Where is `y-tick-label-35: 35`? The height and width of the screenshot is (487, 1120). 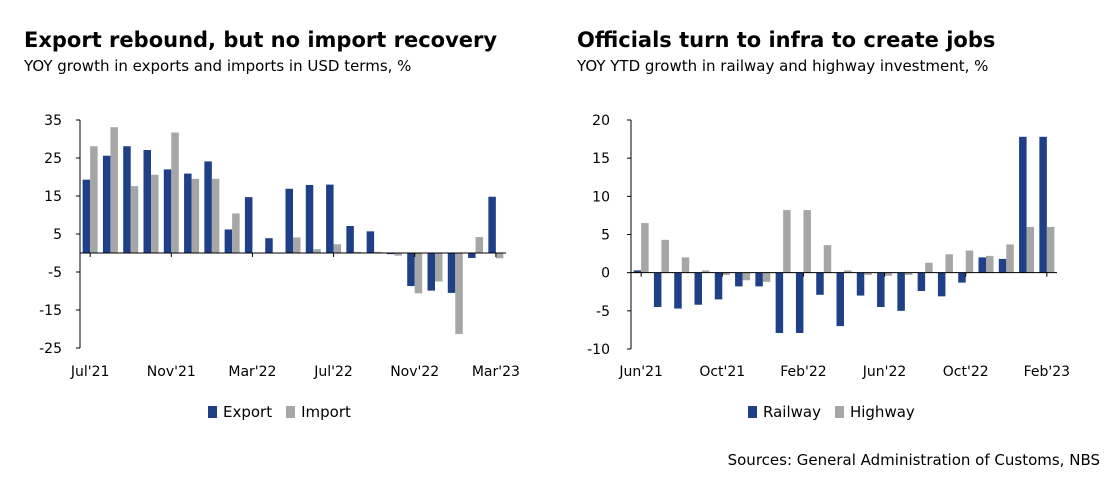
y-tick-label-35: 35 is located at coordinates (53, 121).